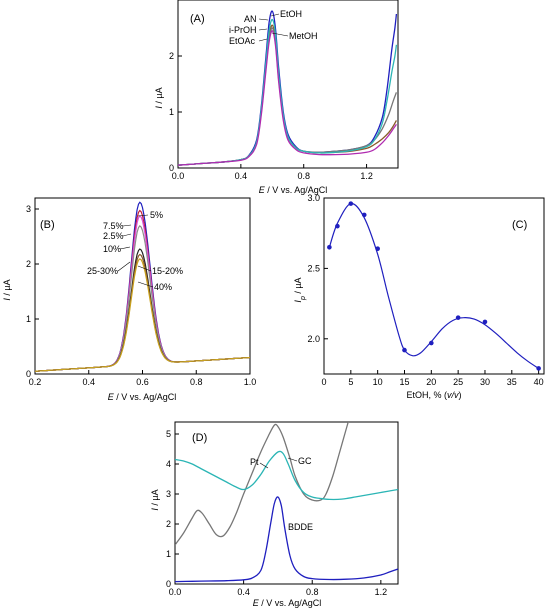  What do you see at coordinates (305, 461) in the screenshot?
I see `panel-d-ann-gc: GC` at bounding box center [305, 461].